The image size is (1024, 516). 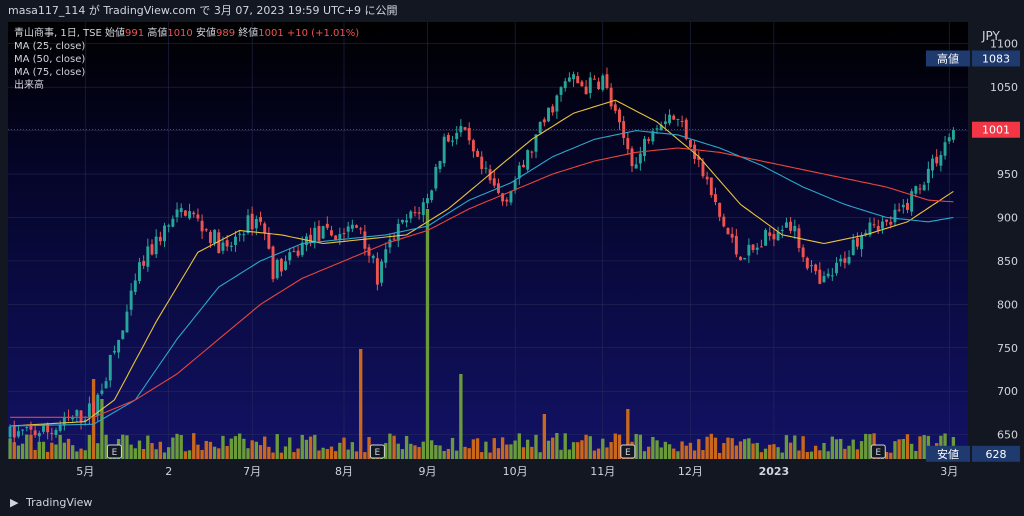 What do you see at coordinates (14, 502) in the screenshot?
I see `tradingview-logo-icon: ▶` at bounding box center [14, 502].